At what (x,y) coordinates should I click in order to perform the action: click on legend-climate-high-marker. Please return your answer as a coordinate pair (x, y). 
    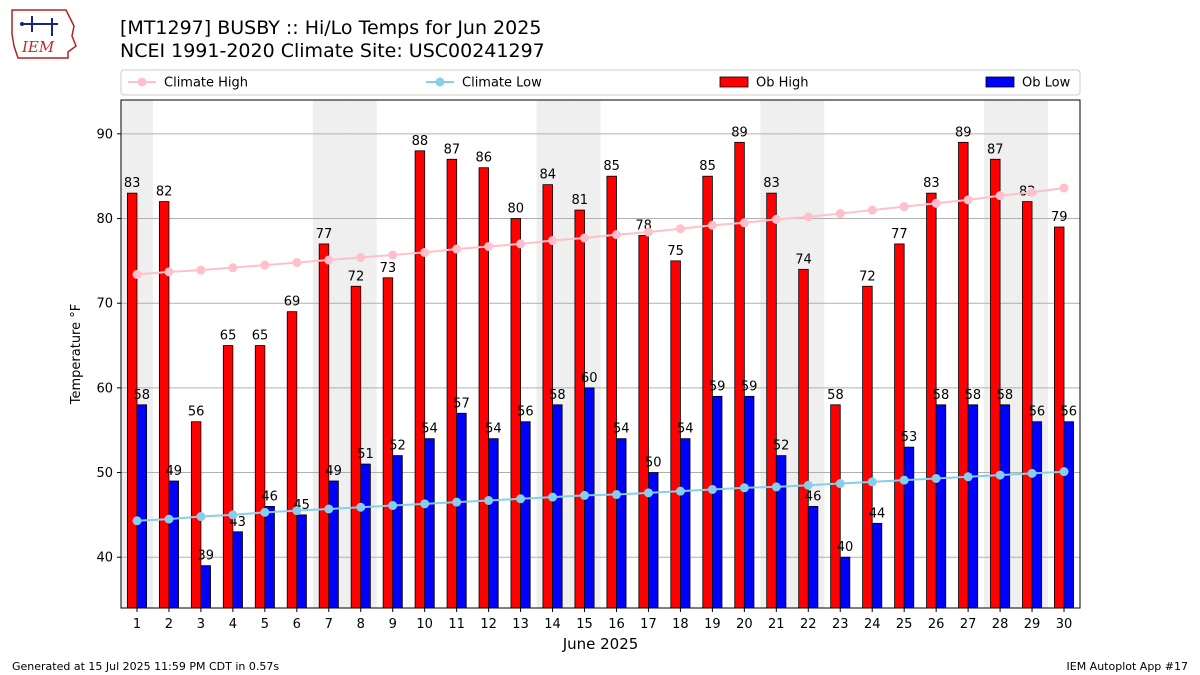
    Looking at the image, I should click on (142, 82).